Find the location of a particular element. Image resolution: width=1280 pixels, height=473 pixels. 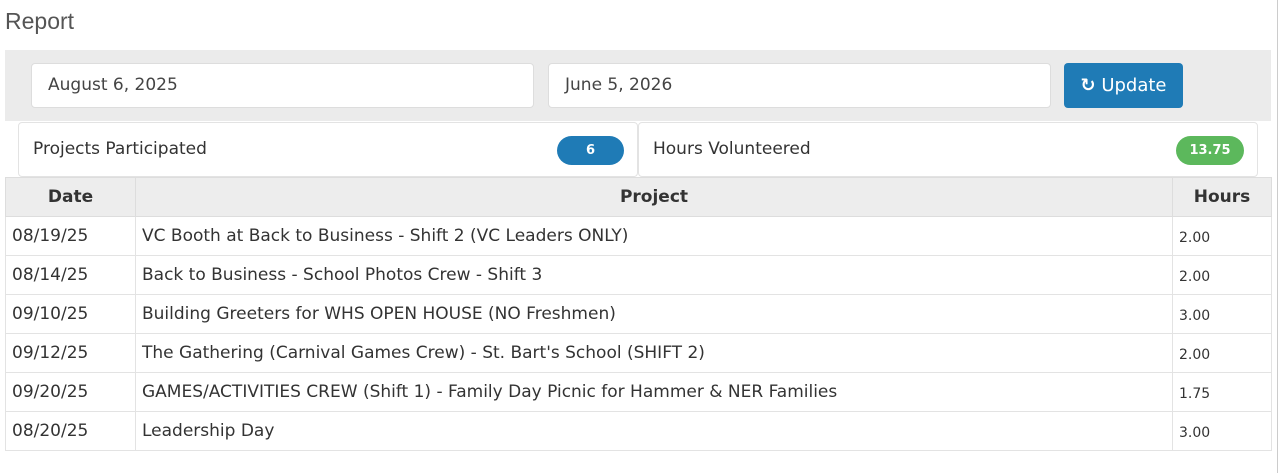

hours-total-badge: 13.75 is located at coordinates (1210, 150).